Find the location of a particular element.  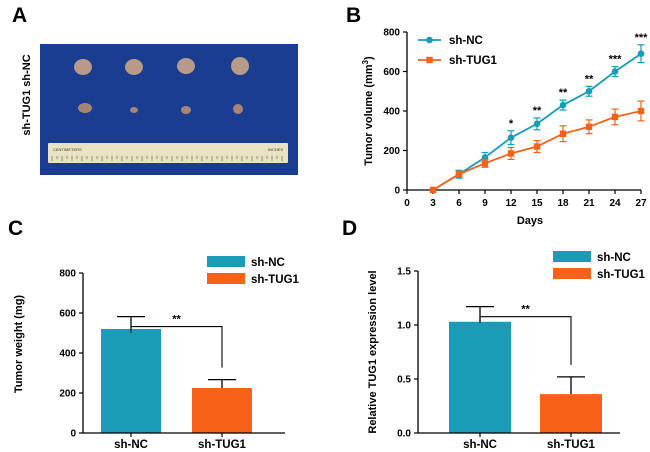

line-chart-legend: sh-NC sh-TUG1 is located at coordinates (458, 51).